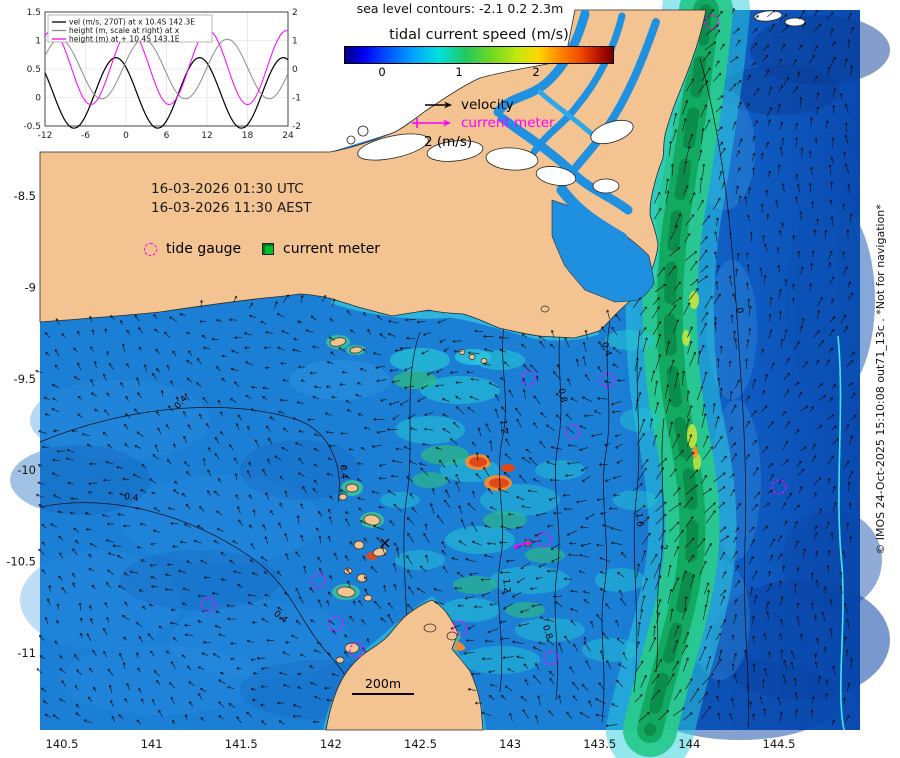 The height and width of the screenshot is (758, 900). Describe the element at coordinates (638, 519) in the screenshot. I see `contour-label: 1.6` at that location.